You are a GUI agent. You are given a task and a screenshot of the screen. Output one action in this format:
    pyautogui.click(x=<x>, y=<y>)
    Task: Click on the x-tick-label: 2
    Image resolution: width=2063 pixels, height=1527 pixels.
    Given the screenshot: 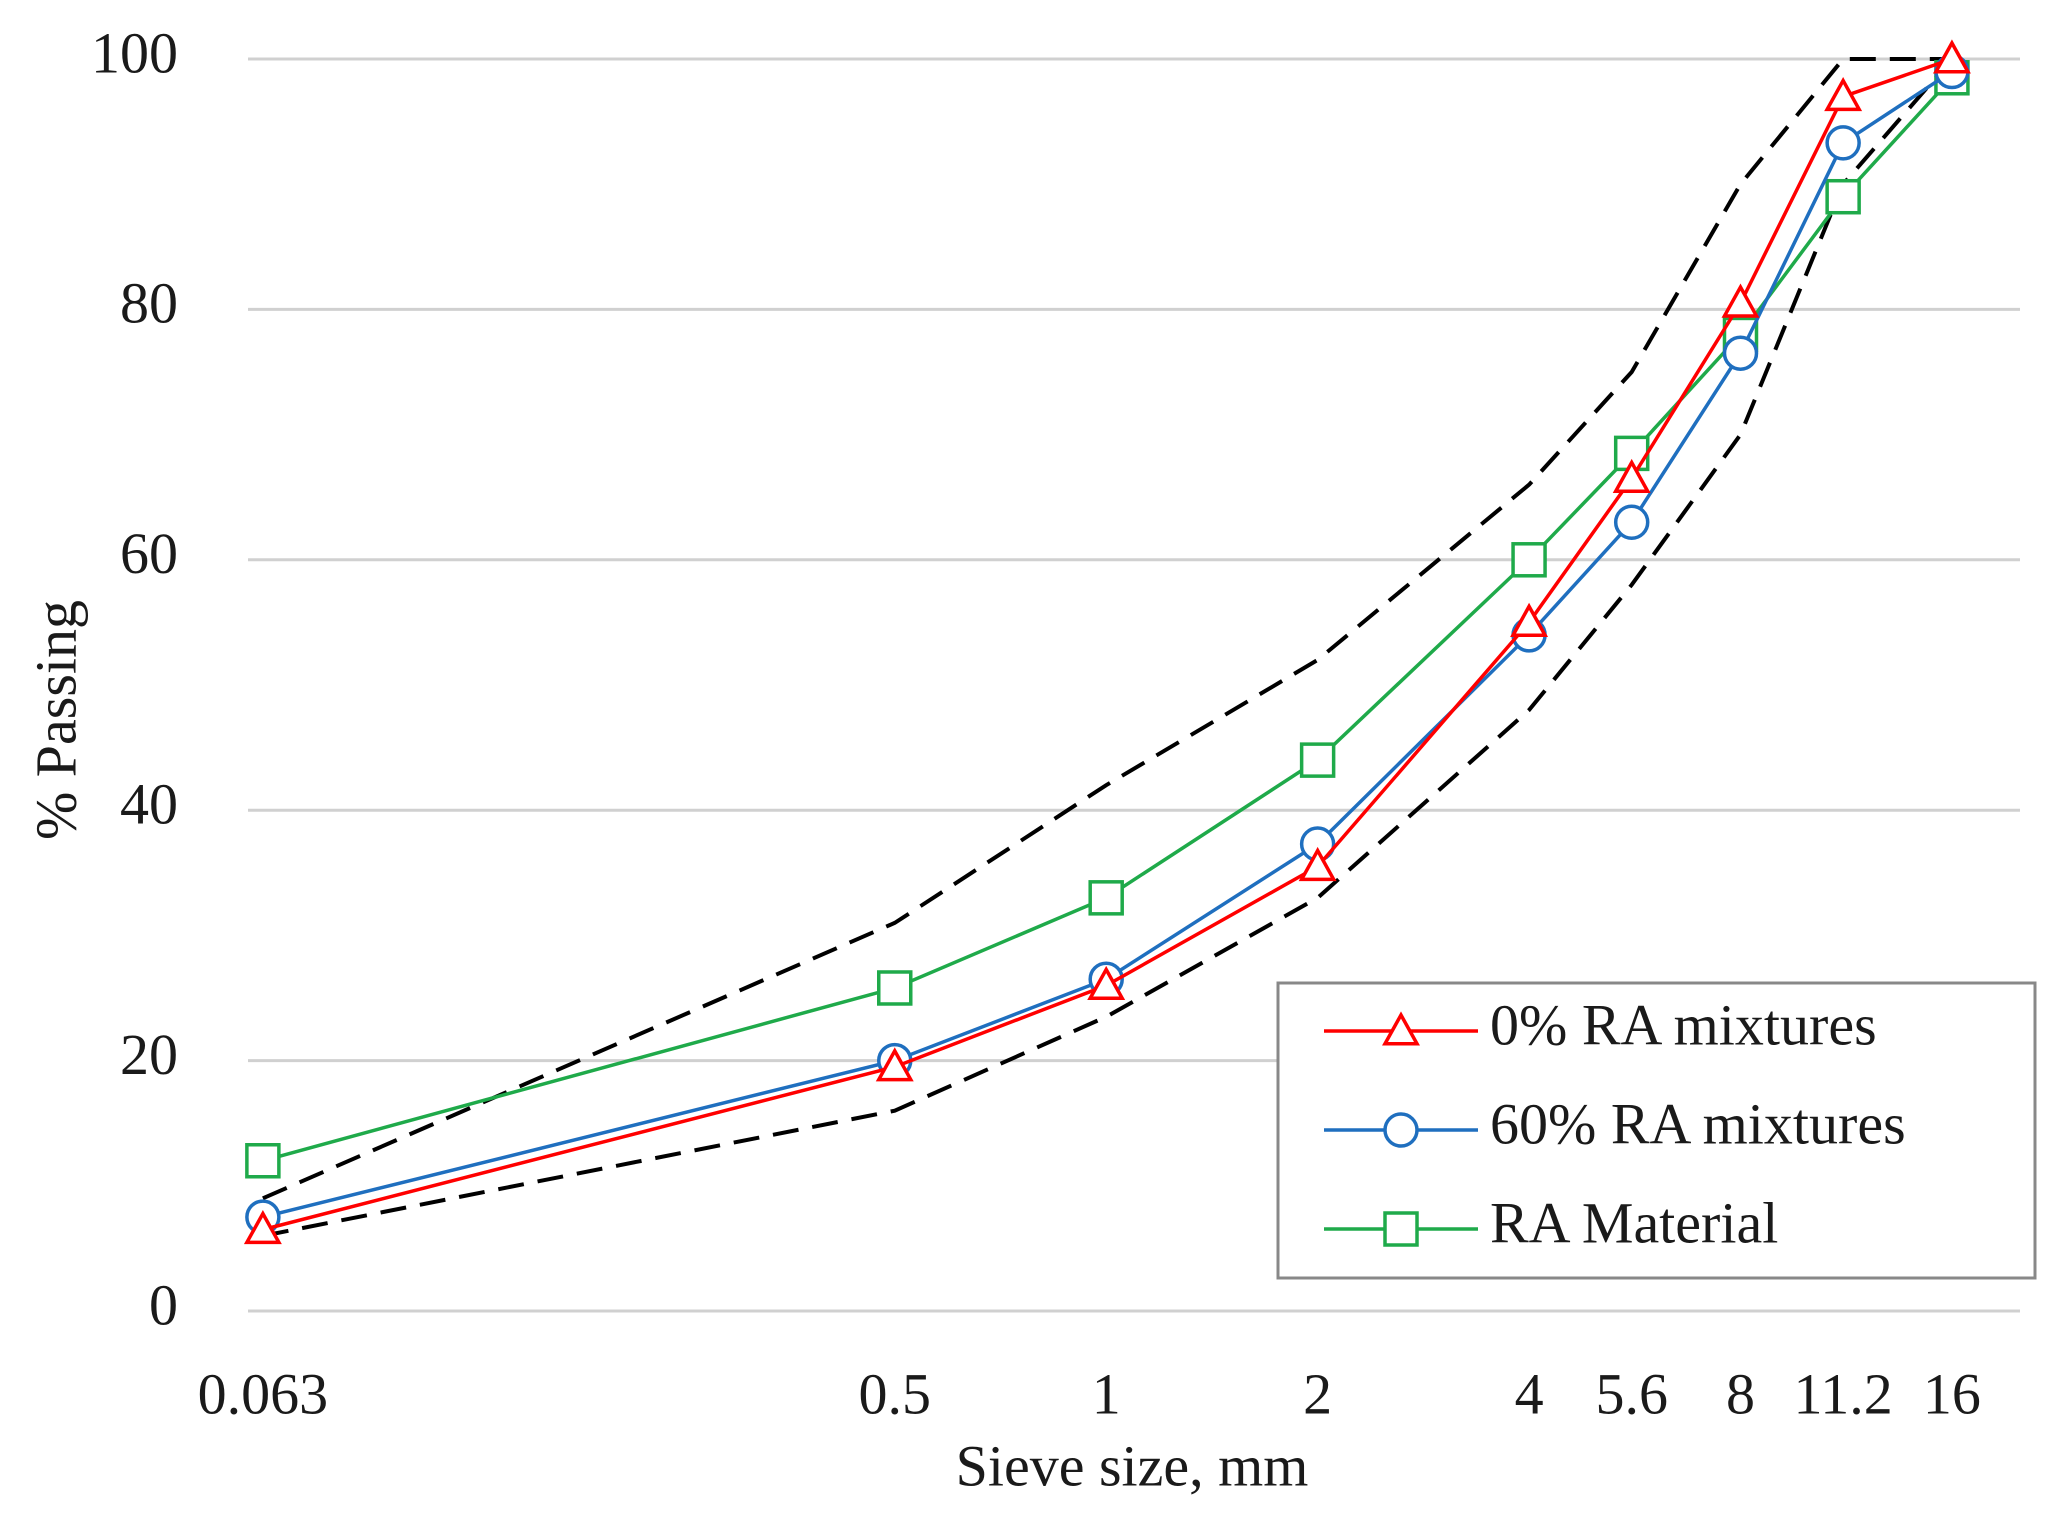 What is the action you would take?
    pyautogui.click(x=1317, y=1393)
    